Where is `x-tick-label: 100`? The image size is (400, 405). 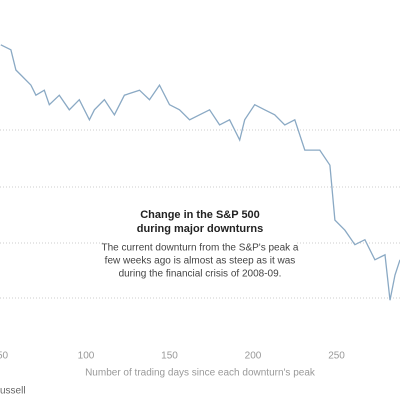
x-tick-label: 100 is located at coordinates (86, 356).